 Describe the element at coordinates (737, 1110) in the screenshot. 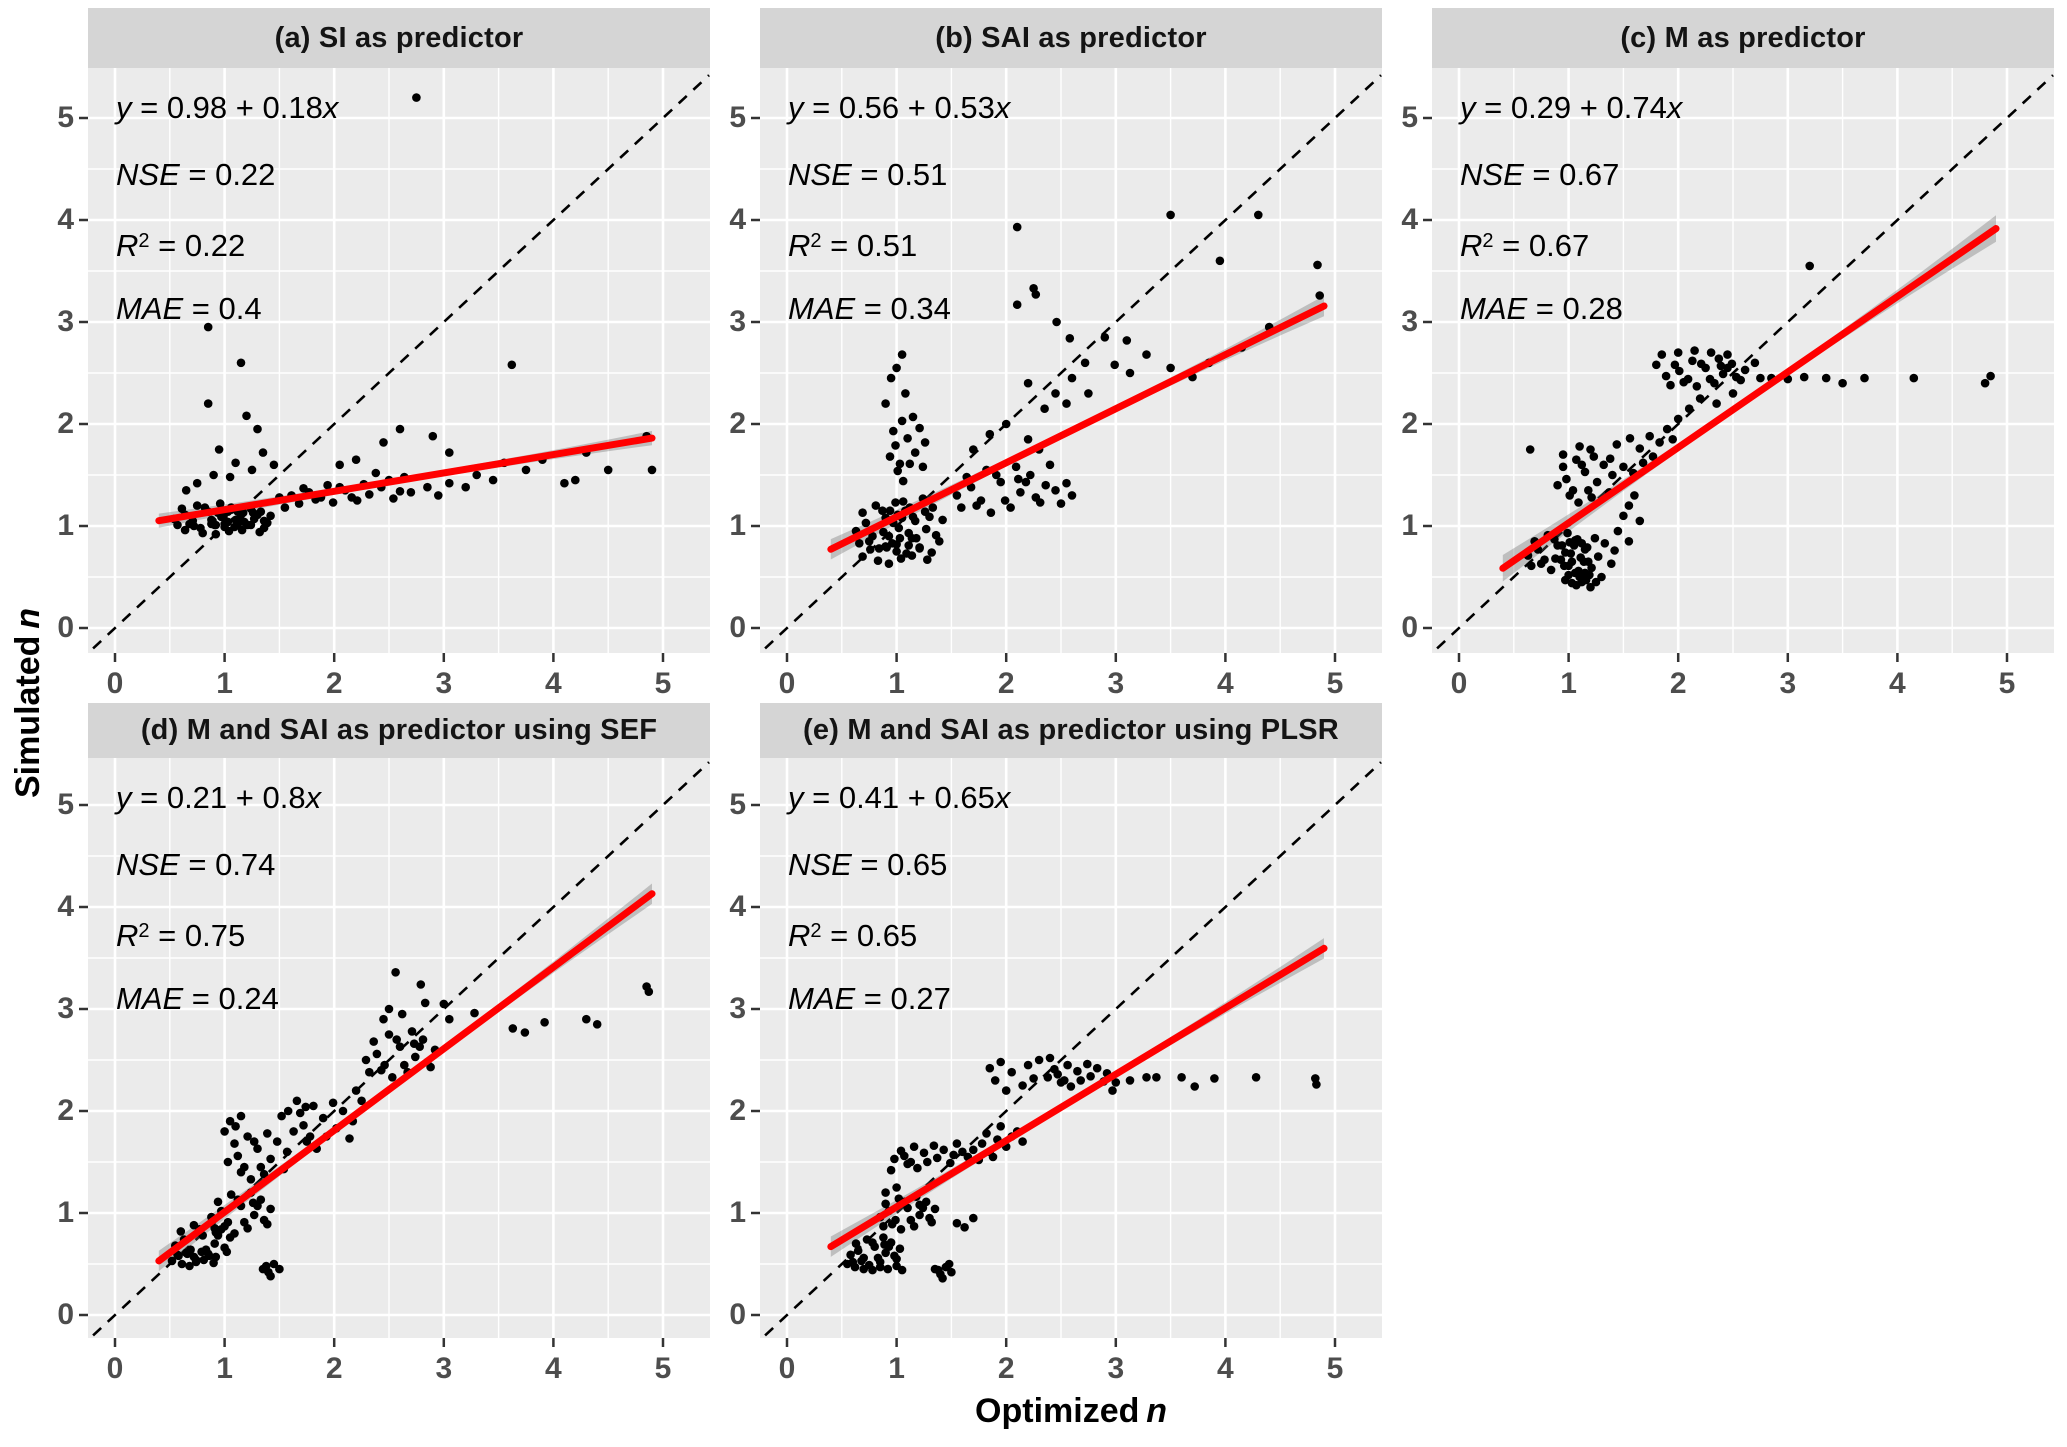

I see `y-tick-label: 2` at that location.